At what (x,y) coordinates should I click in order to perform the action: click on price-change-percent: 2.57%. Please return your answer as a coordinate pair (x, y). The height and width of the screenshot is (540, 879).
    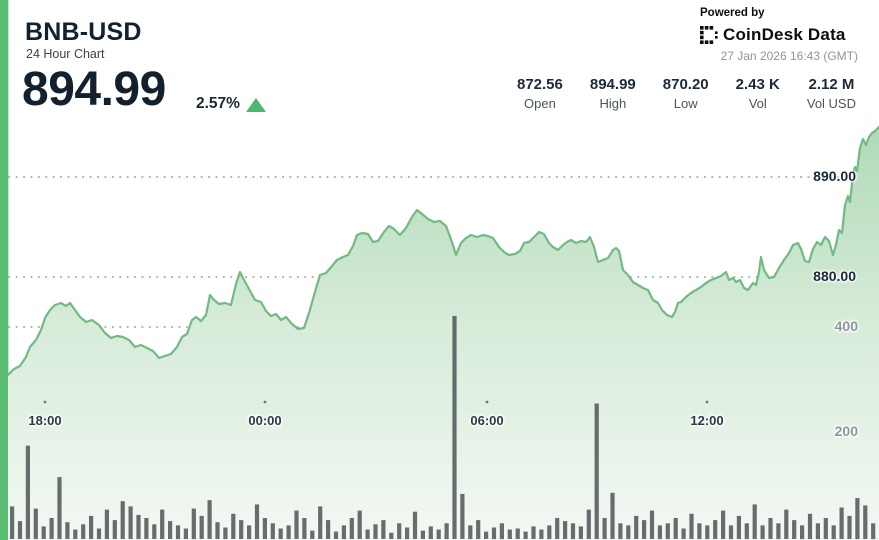
    Looking at the image, I should click on (218, 103).